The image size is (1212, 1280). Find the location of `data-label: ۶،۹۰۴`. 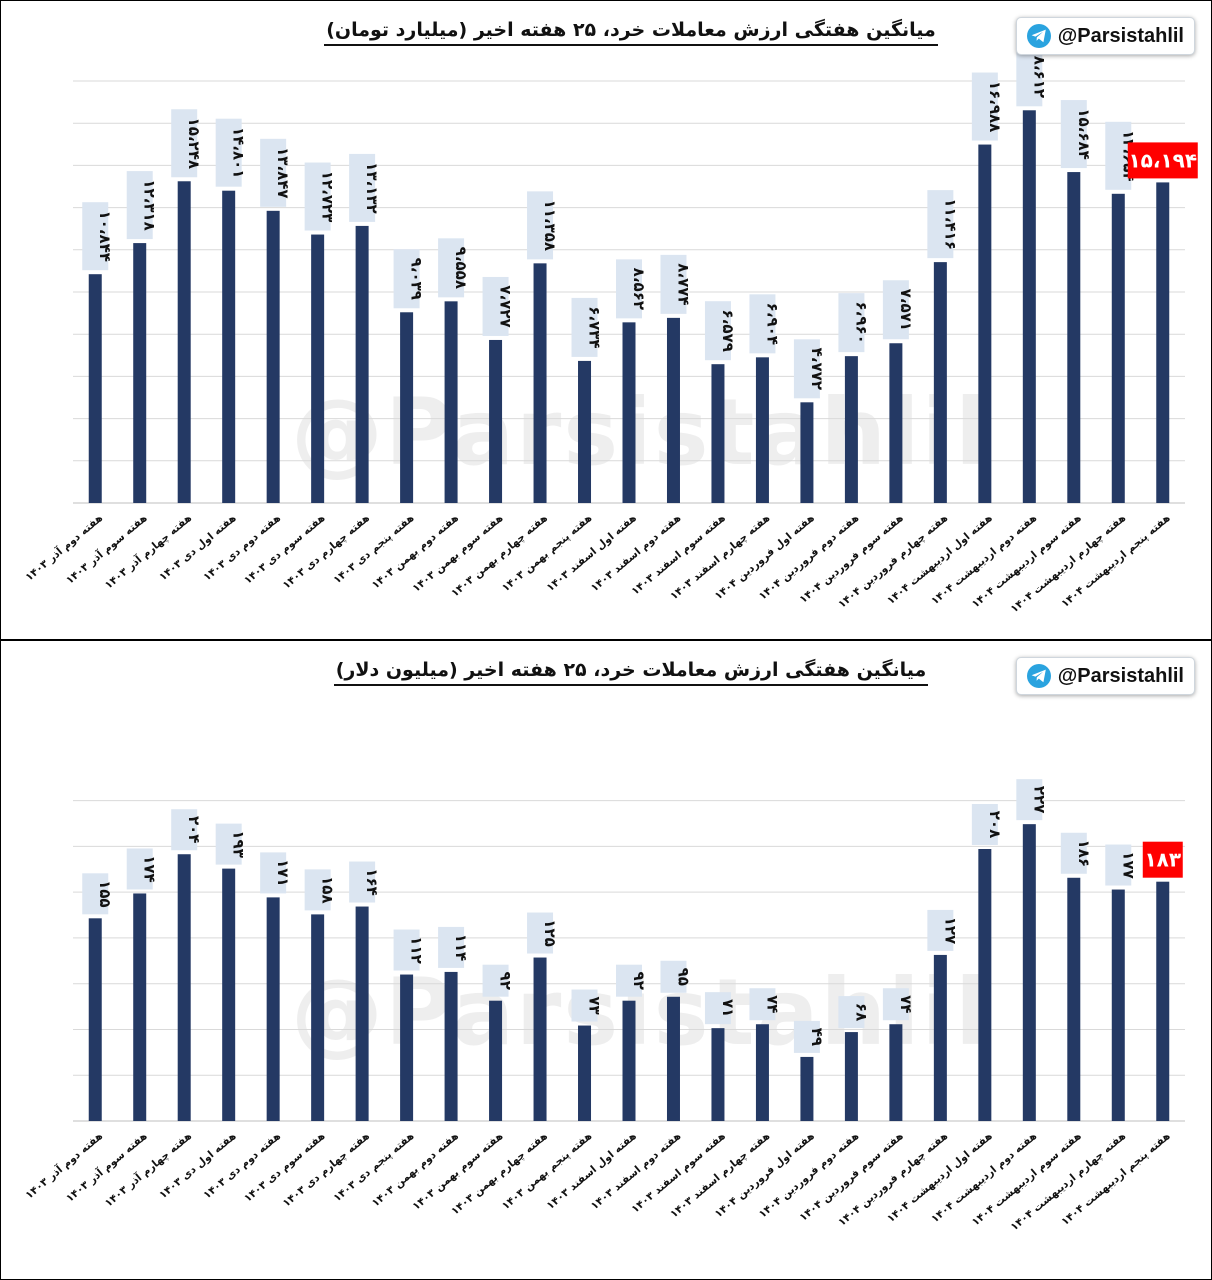

data-label: ۶،۹۰۴ is located at coordinates (772, 324).